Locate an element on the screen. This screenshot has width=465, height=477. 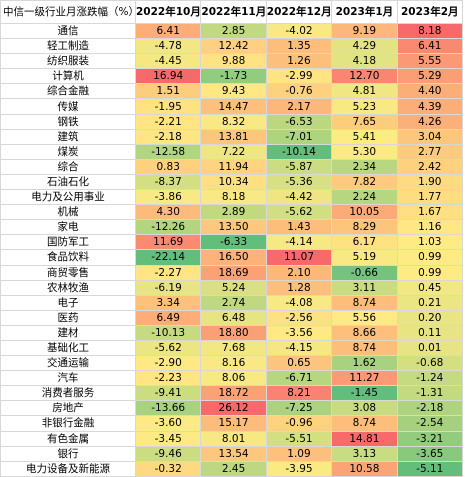
return-cell: 4.40 is located at coordinates (429, 91).